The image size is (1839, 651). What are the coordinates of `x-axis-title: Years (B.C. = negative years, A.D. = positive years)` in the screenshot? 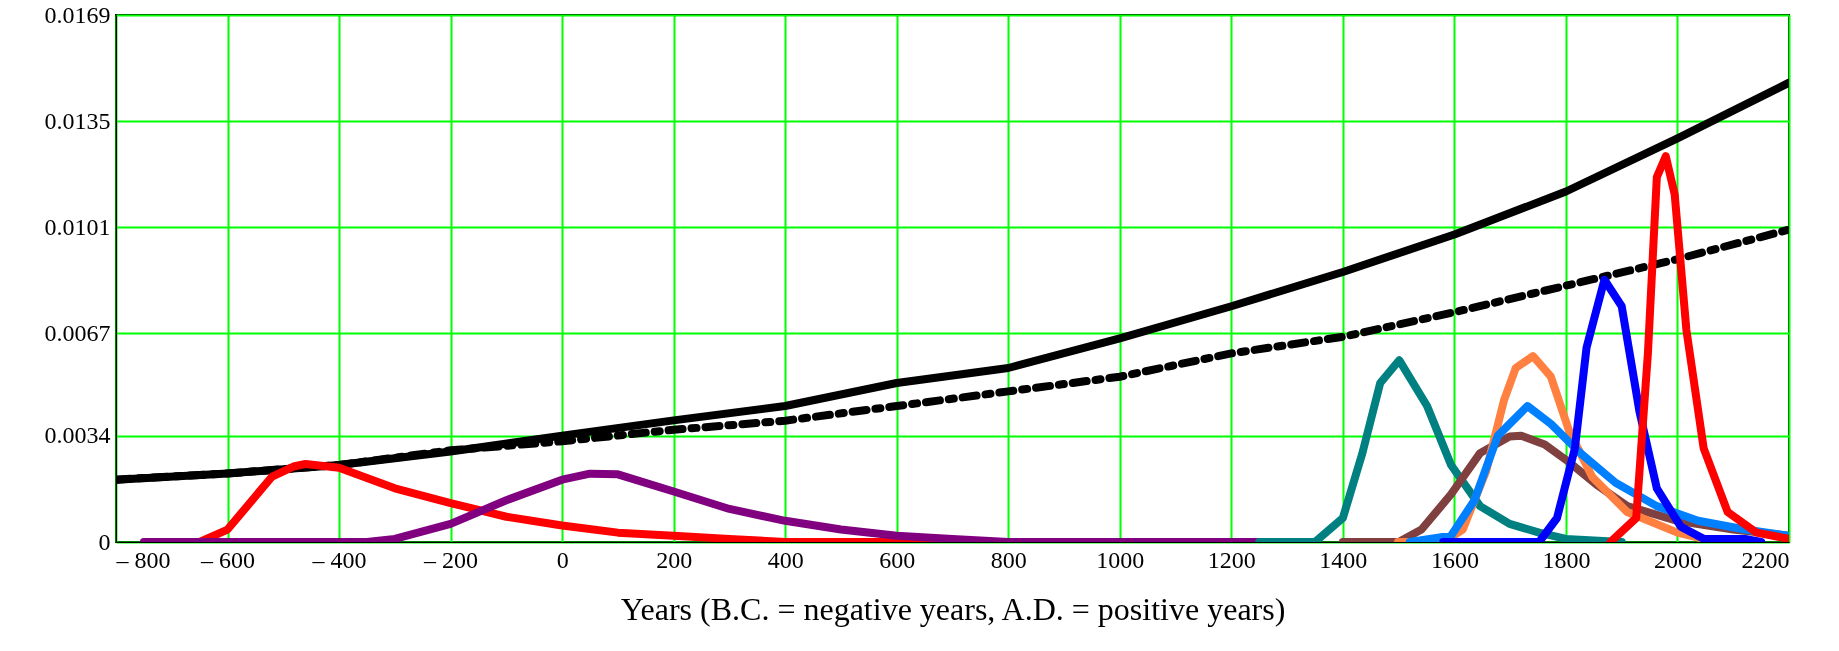 It's located at (953, 608).